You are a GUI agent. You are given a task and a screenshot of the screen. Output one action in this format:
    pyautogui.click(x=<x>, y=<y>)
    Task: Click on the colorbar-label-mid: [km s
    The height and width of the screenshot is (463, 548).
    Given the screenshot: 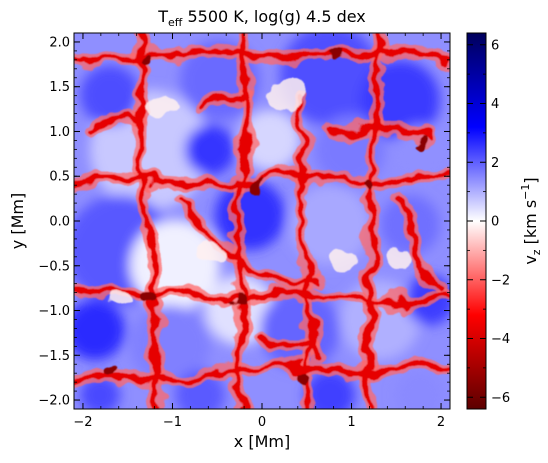 What is the action you would take?
    pyautogui.click(x=530, y=225)
    